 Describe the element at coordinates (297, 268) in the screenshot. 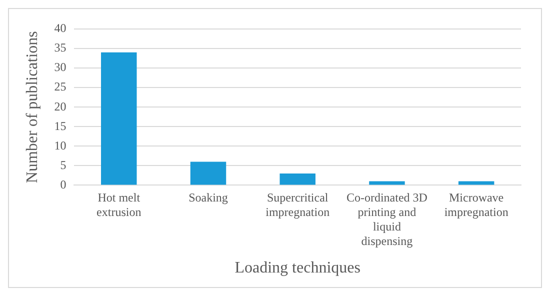

I see `x-axis-title: Loading techniques` at that location.